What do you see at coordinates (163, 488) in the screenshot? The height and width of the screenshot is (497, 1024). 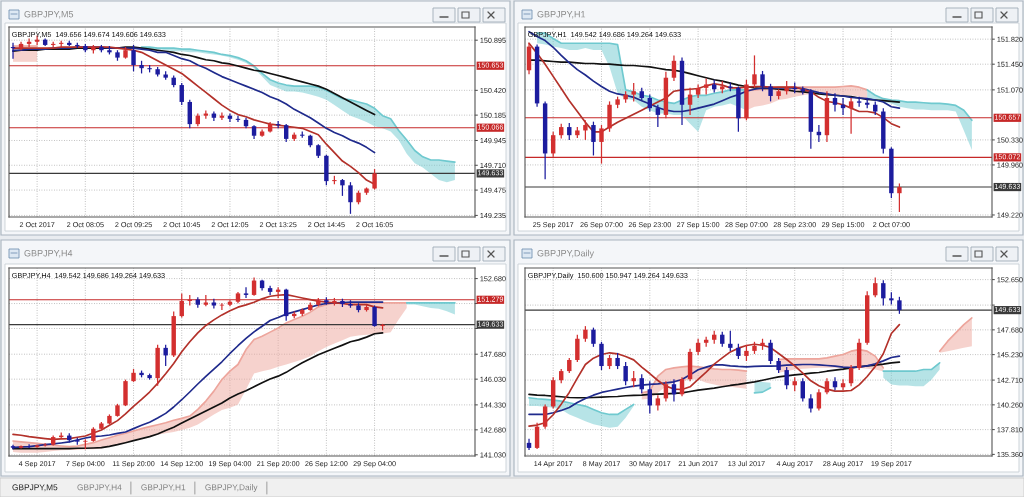 I see `text: GBPJPY,H1` at bounding box center [163, 488].